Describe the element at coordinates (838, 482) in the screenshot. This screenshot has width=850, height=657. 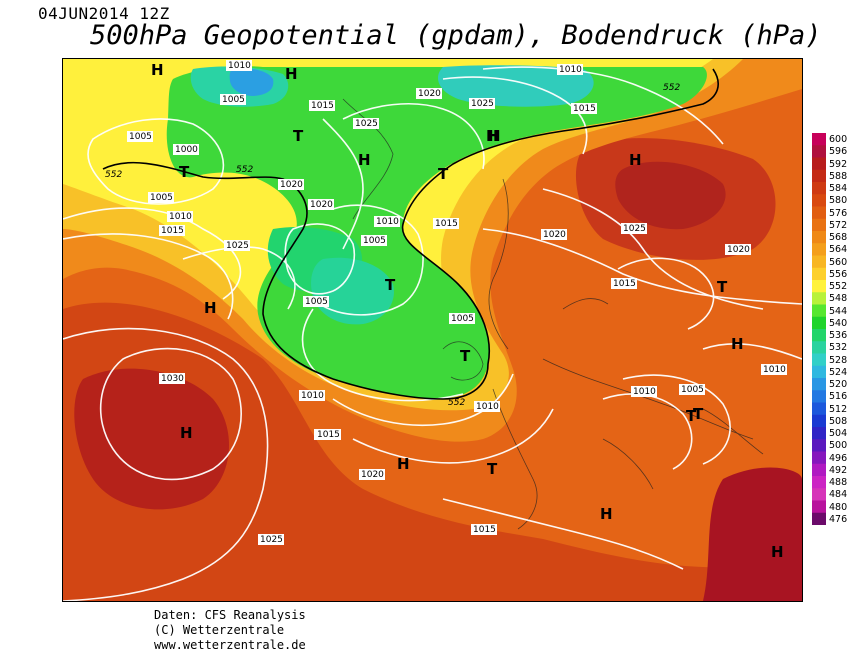
I see `legend-value: 488` at that location.